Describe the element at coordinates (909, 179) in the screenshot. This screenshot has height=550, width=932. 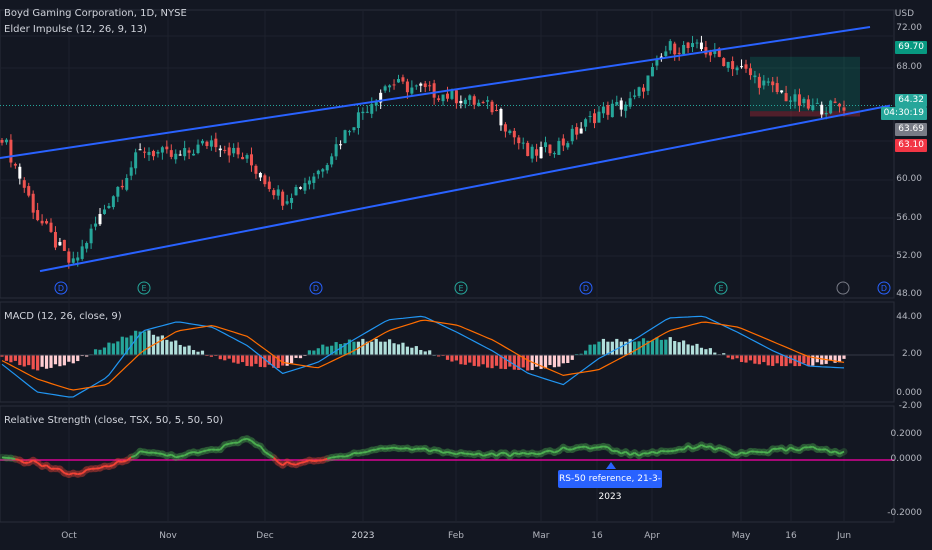
I see `price-tick: 60.00` at that location.